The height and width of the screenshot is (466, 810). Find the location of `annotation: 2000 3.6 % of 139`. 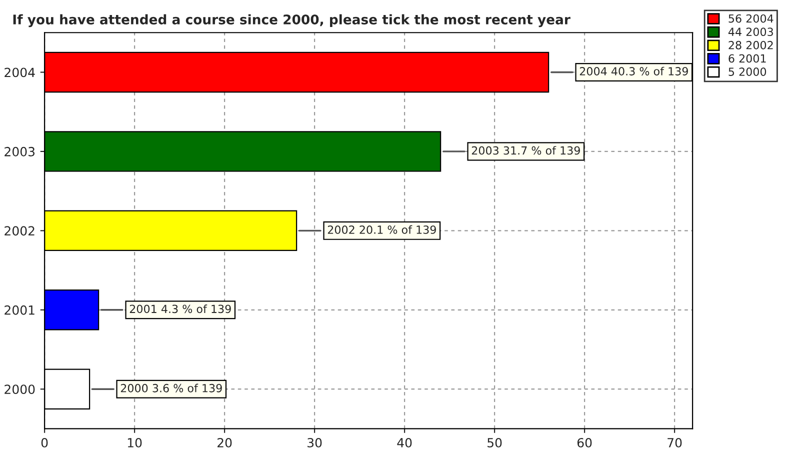

annotation: 2000 3.6 % of 139 is located at coordinates (171, 388).